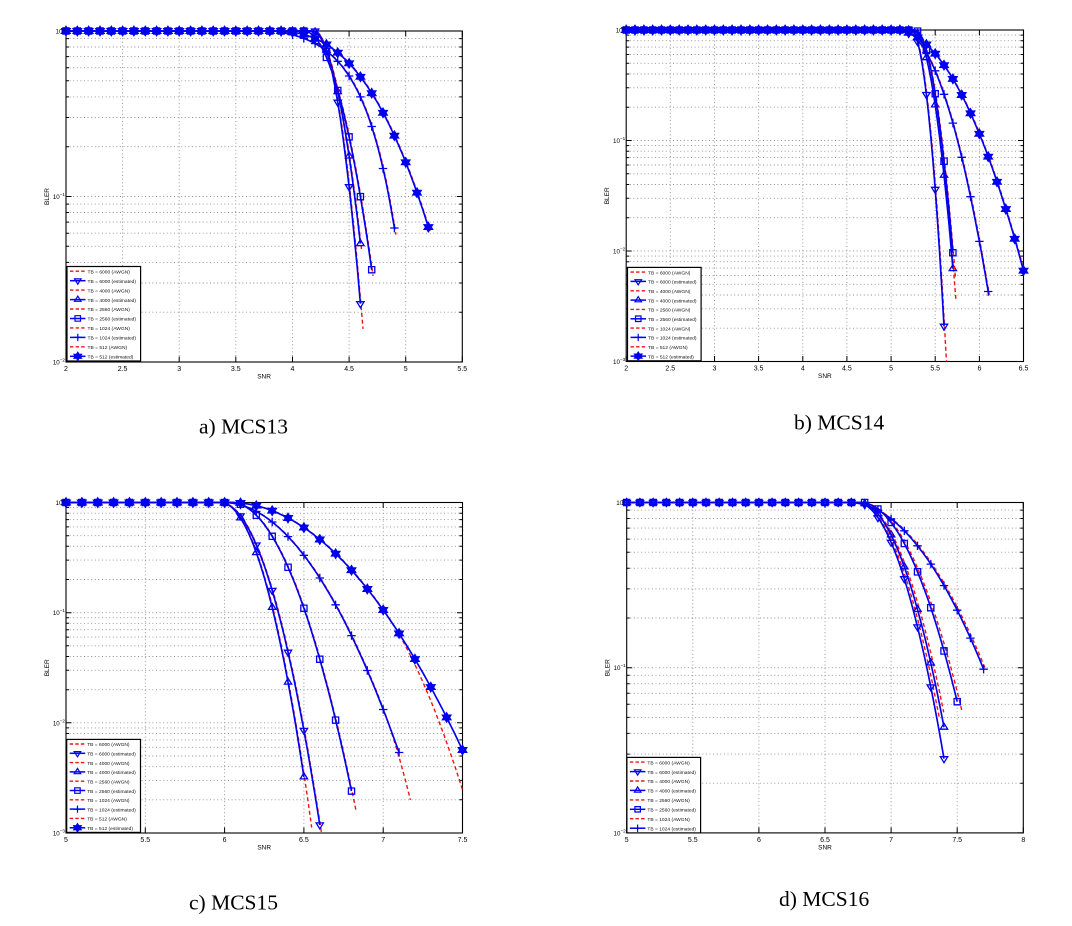 The height and width of the screenshot is (926, 1072). I want to click on svg-text: c) MCS15, so click(233, 903).